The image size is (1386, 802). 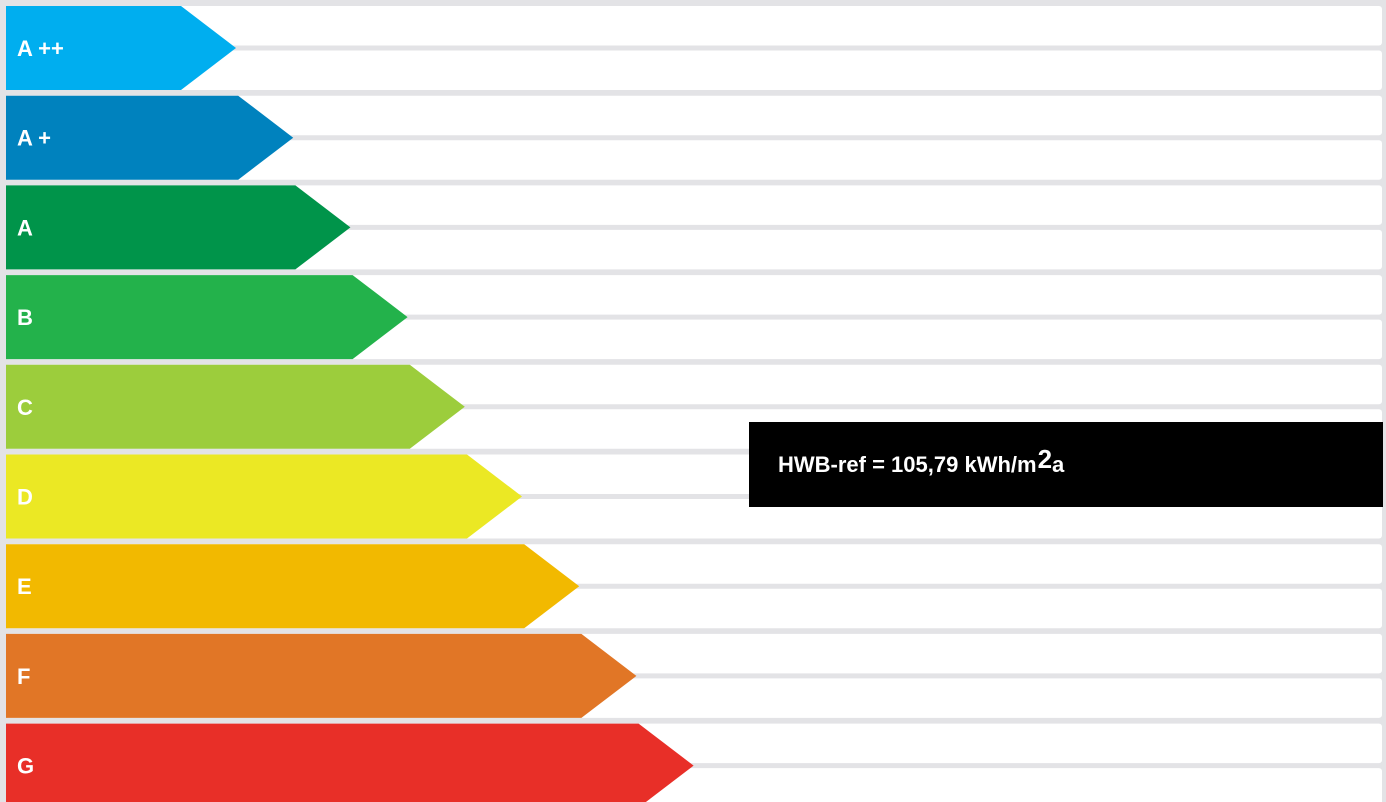 I want to click on class-label-6: D, so click(x=25, y=497).